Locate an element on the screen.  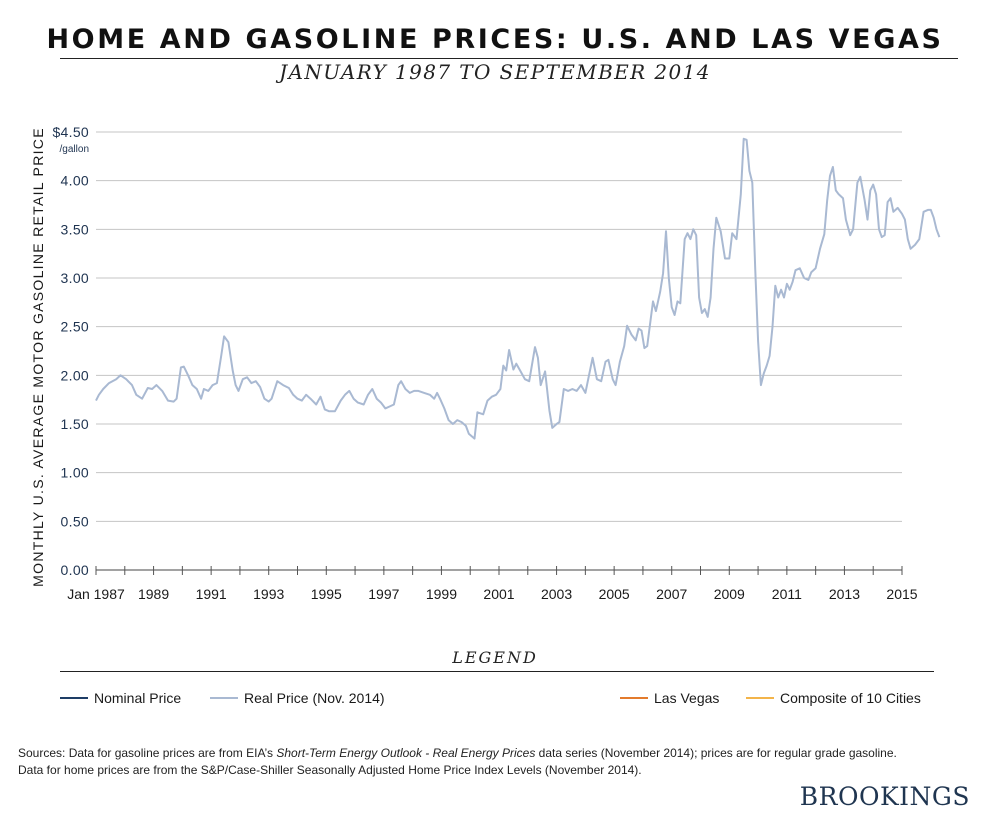
y-tick-label: 3.00 is located at coordinates (75, 278).